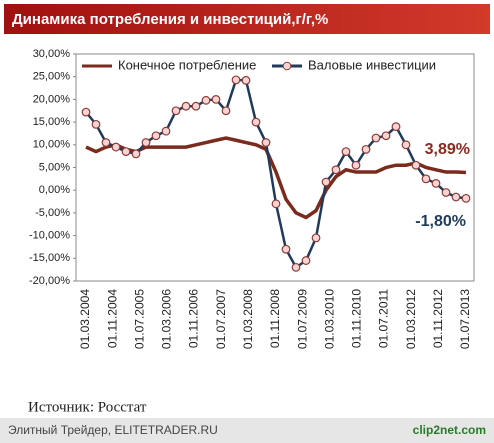 This screenshot has height=443, width=494. What do you see at coordinates (49, 281) in the screenshot?
I see `y-tick-label: -20,00%` at bounding box center [49, 281].